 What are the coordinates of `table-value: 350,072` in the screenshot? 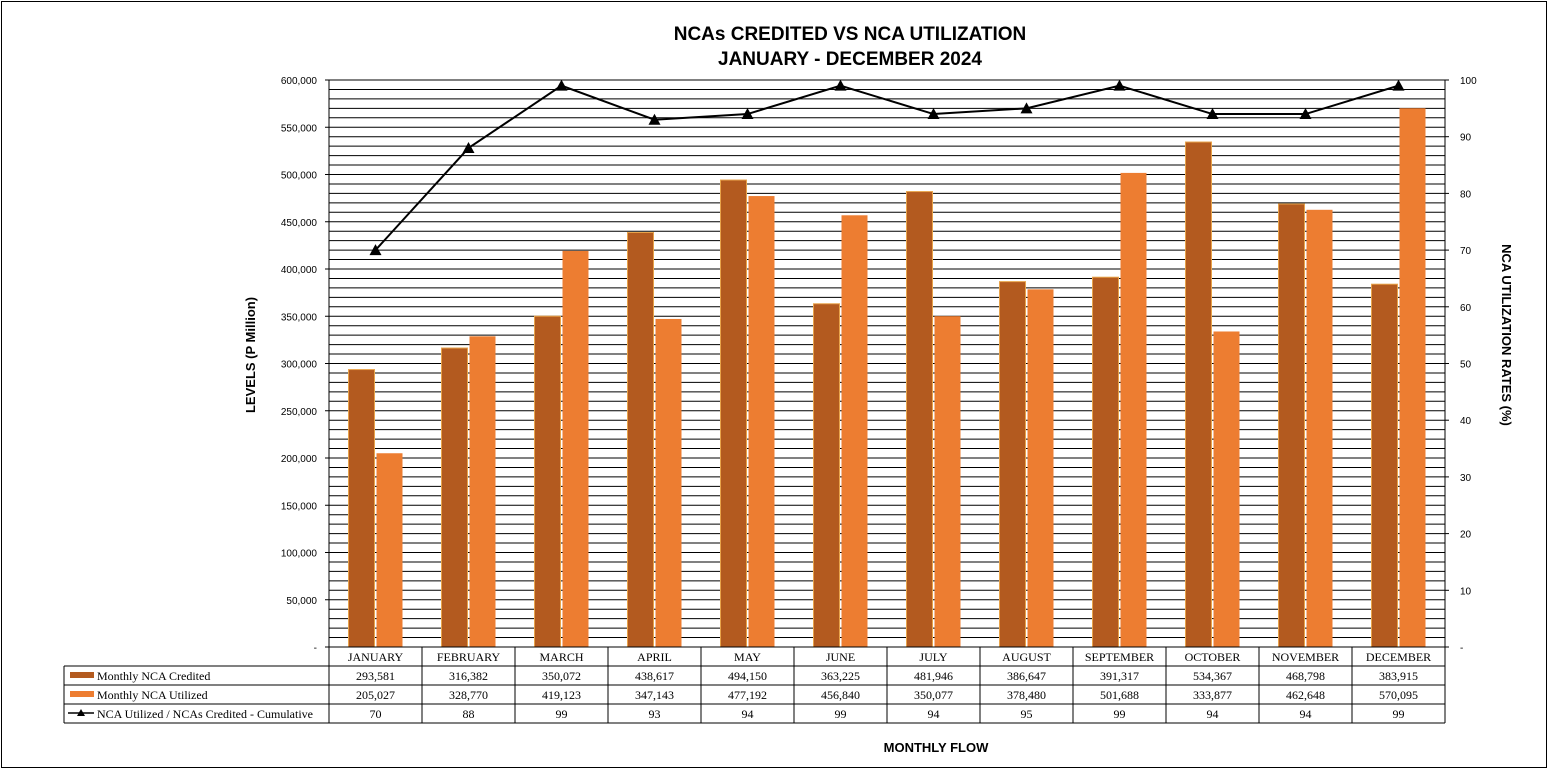 It's located at (561, 676).